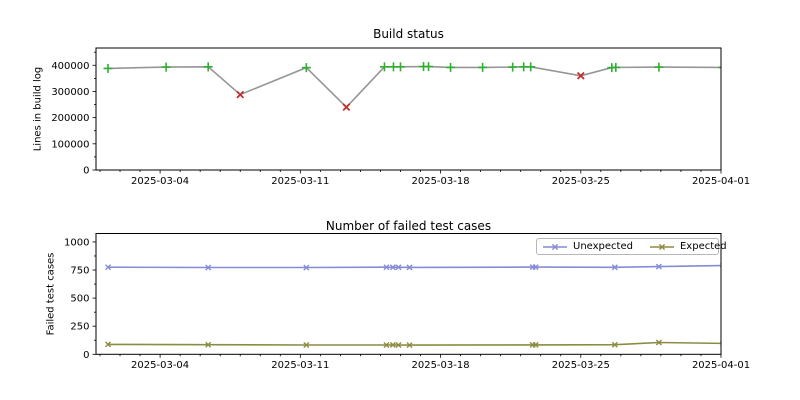 The image size is (800, 400). Describe the element at coordinates (408, 226) in the screenshot. I see `chart-title-failed-tests: Number of failed test cases` at that location.